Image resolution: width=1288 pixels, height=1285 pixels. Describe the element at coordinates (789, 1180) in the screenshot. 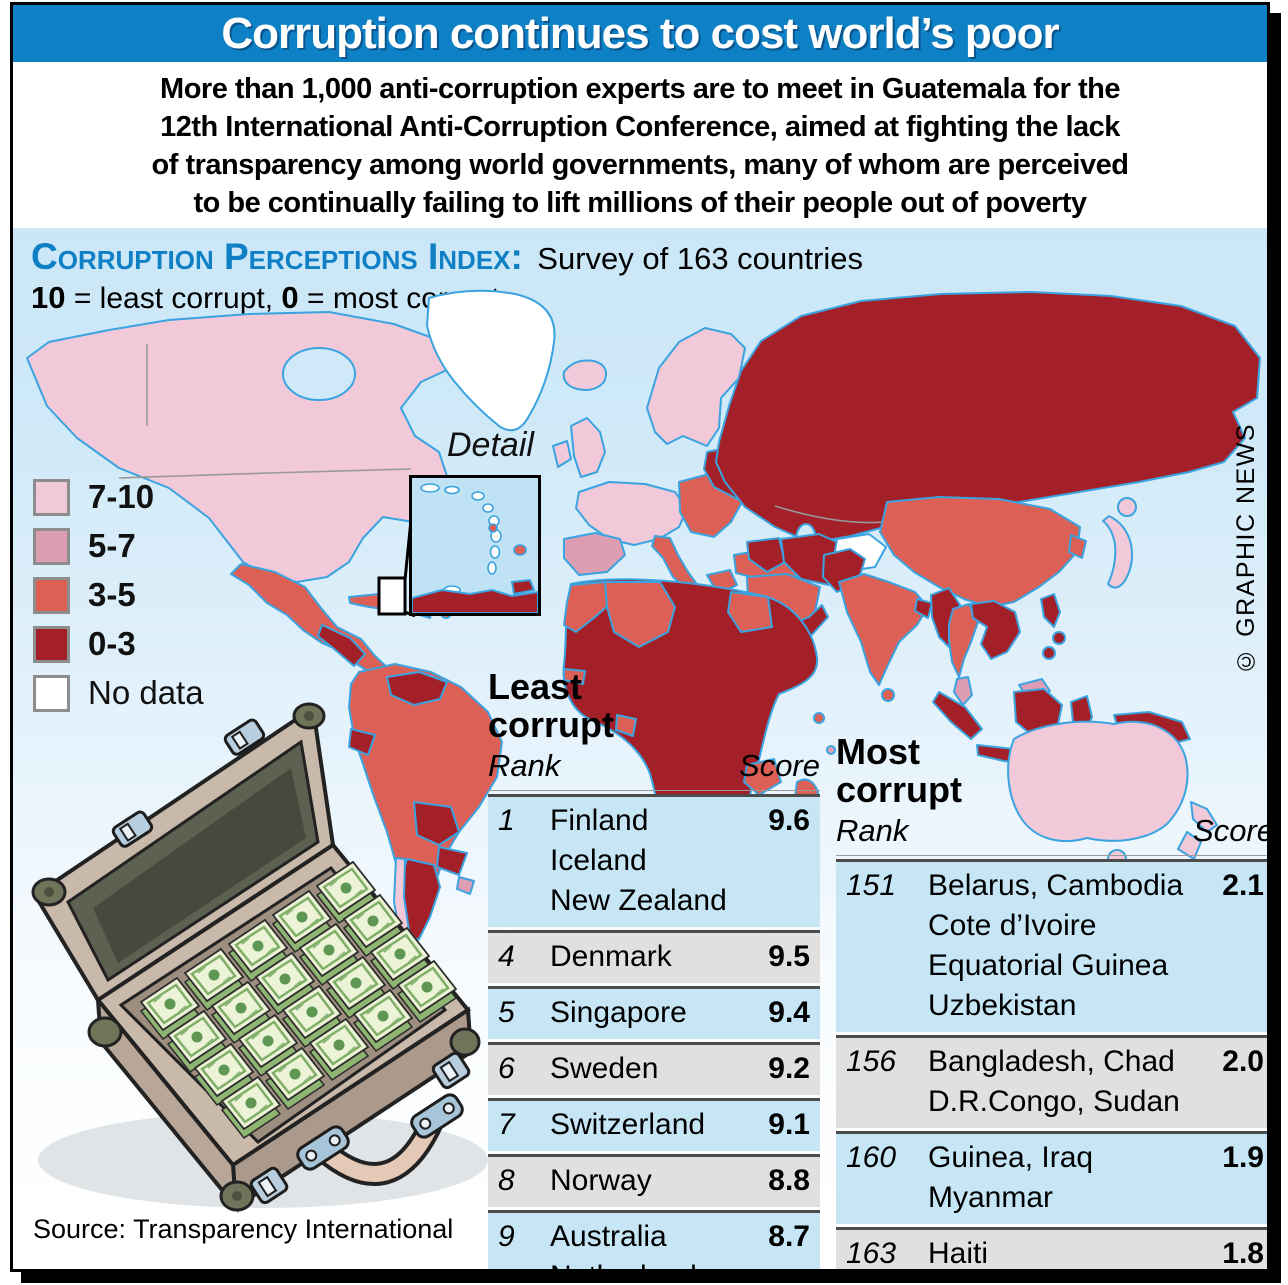

I see `score-cell: 8.8` at that location.